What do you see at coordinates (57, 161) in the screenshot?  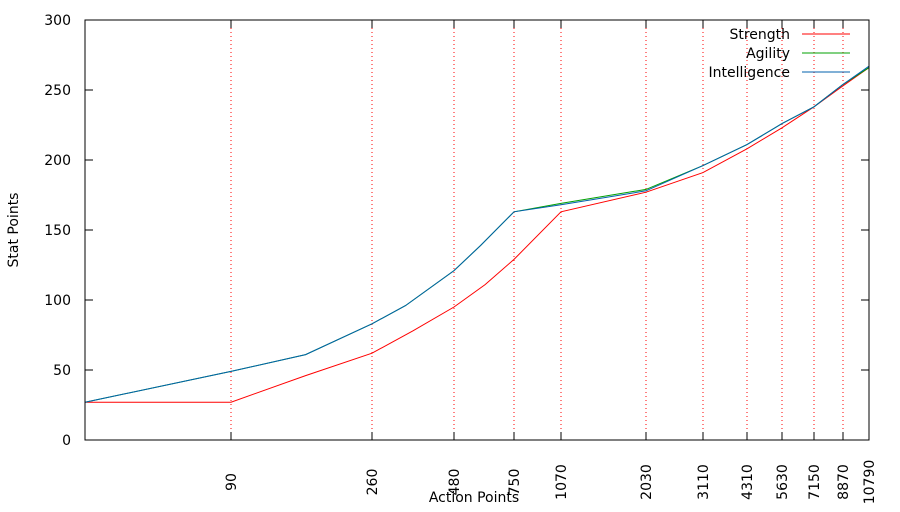 I see `y-tick-label: 200` at bounding box center [57, 161].